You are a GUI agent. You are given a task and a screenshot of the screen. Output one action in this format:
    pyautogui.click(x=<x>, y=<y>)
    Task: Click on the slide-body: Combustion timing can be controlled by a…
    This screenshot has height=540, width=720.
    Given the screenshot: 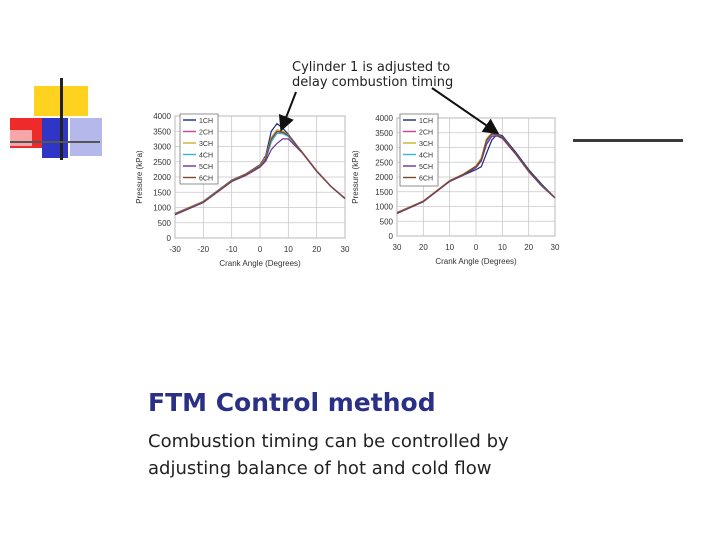 What is the action you would take?
    pyautogui.click(x=328, y=455)
    